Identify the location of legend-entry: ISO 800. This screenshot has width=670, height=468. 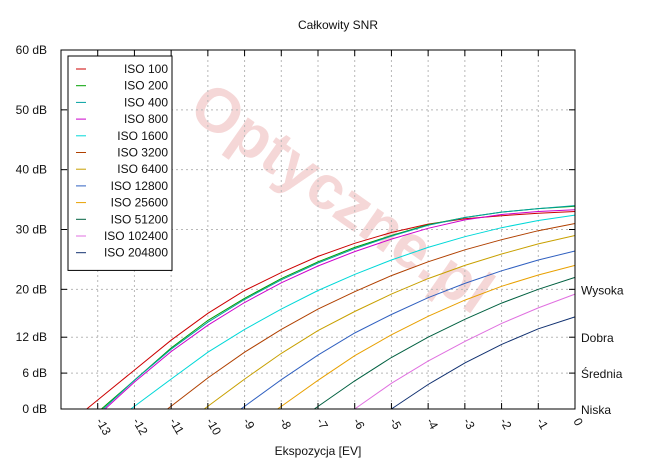
(146, 119).